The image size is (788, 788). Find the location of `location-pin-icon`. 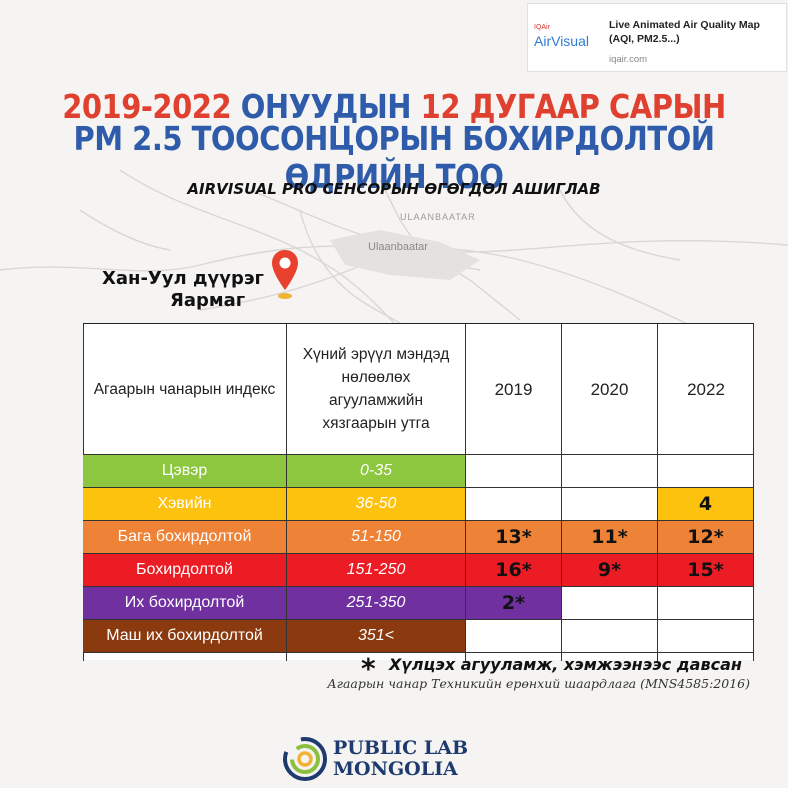

location-pin-icon is located at coordinates (285, 274).